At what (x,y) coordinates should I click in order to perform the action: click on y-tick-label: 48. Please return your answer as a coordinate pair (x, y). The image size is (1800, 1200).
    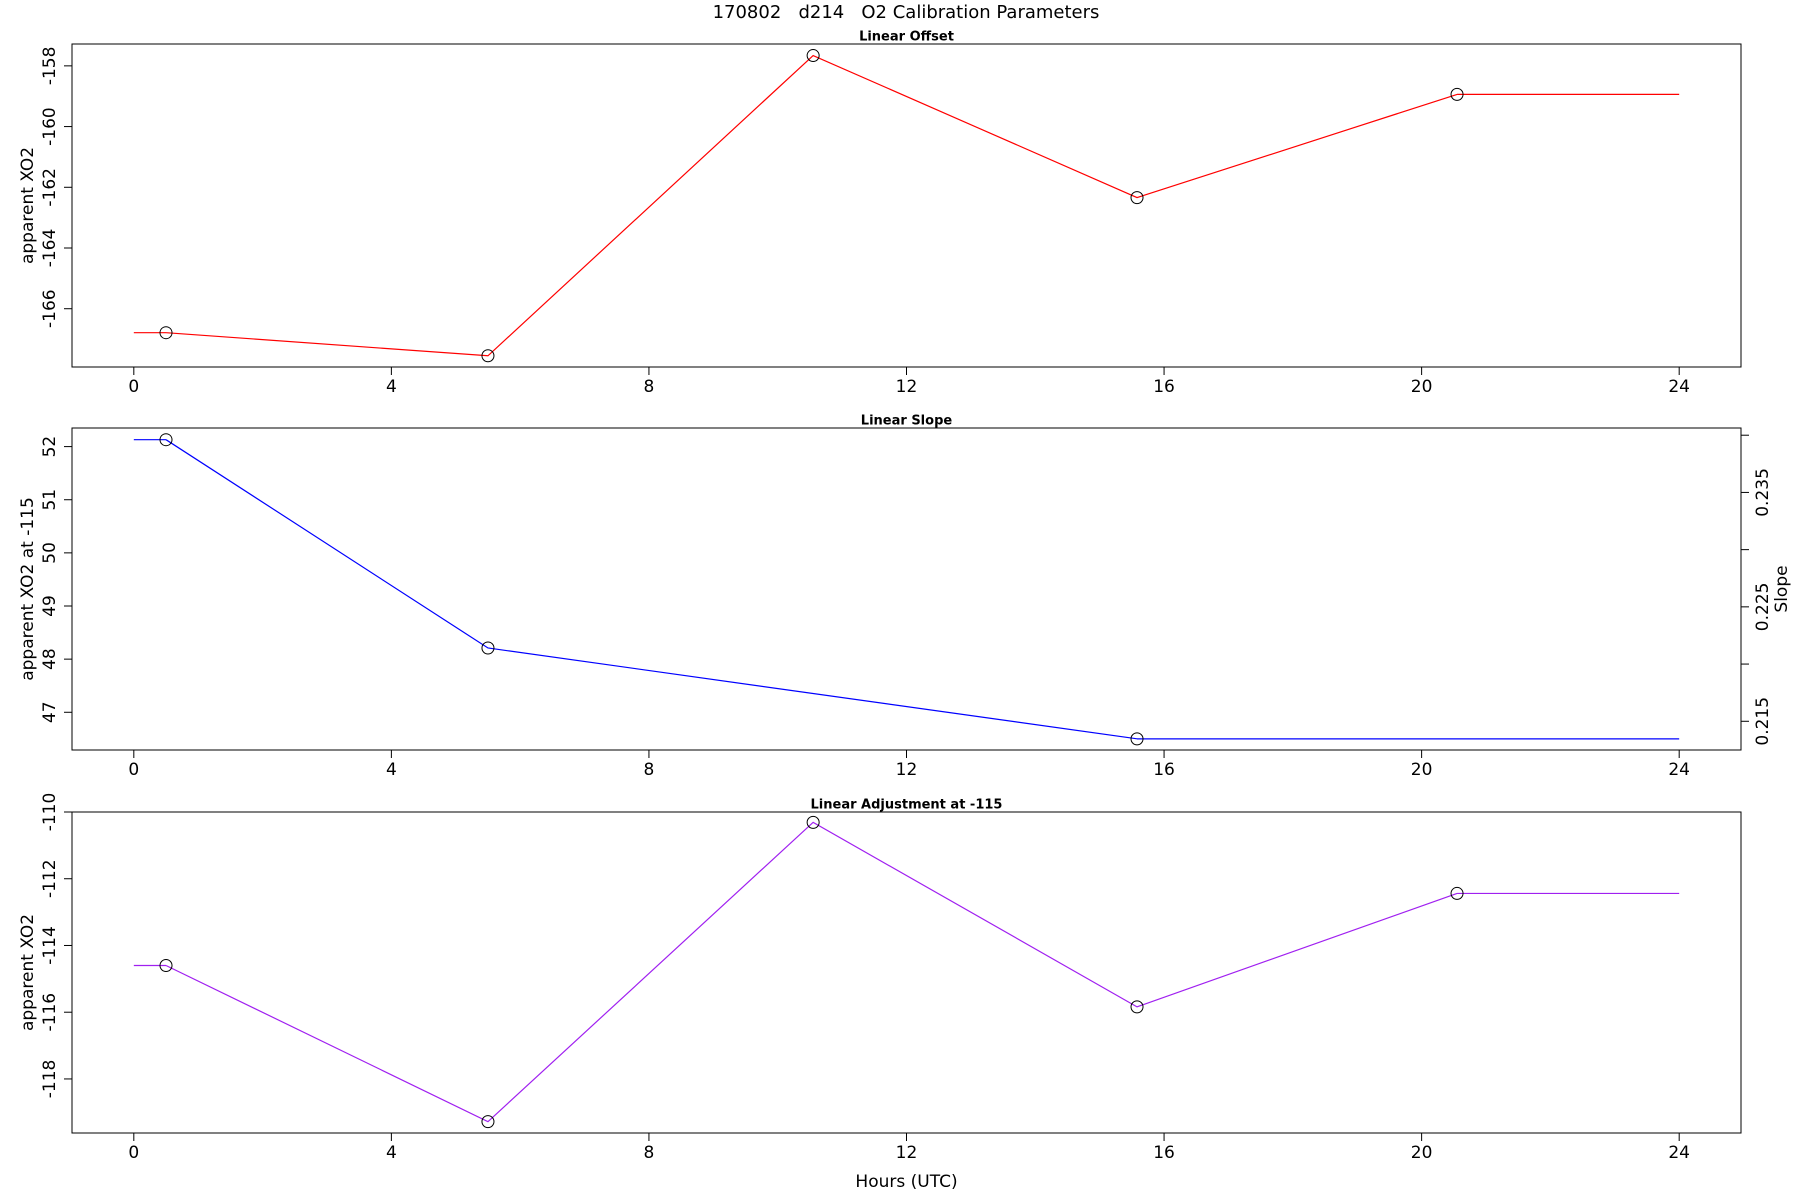
    Looking at the image, I should click on (50, 659).